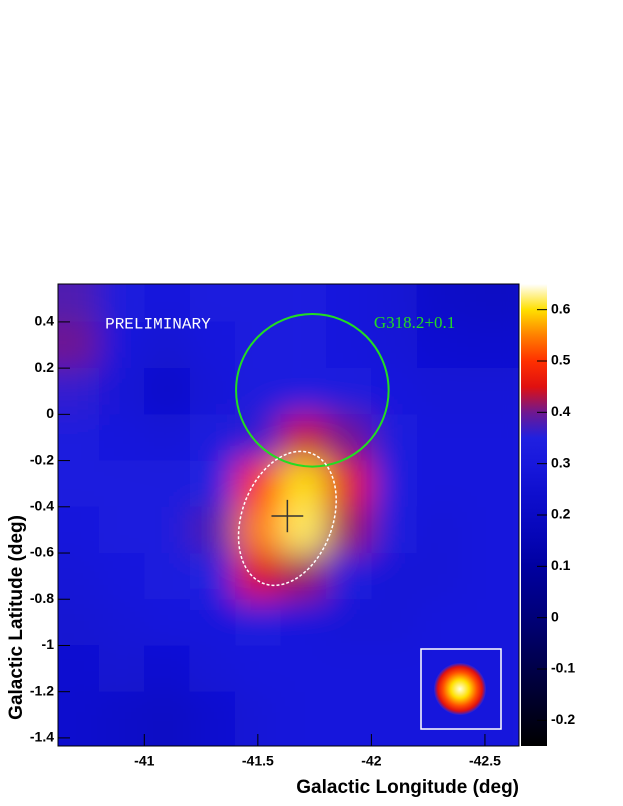 This screenshot has height=806, width=623. What do you see at coordinates (45, 367) in the screenshot?
I see `y-tick-label: 0.2` at bounding box center [45, 367].